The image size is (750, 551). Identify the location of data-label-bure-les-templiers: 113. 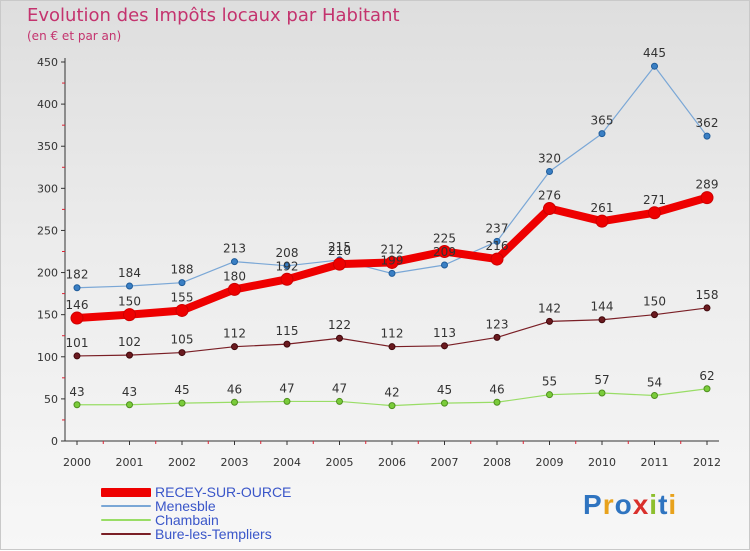
(444, 333).